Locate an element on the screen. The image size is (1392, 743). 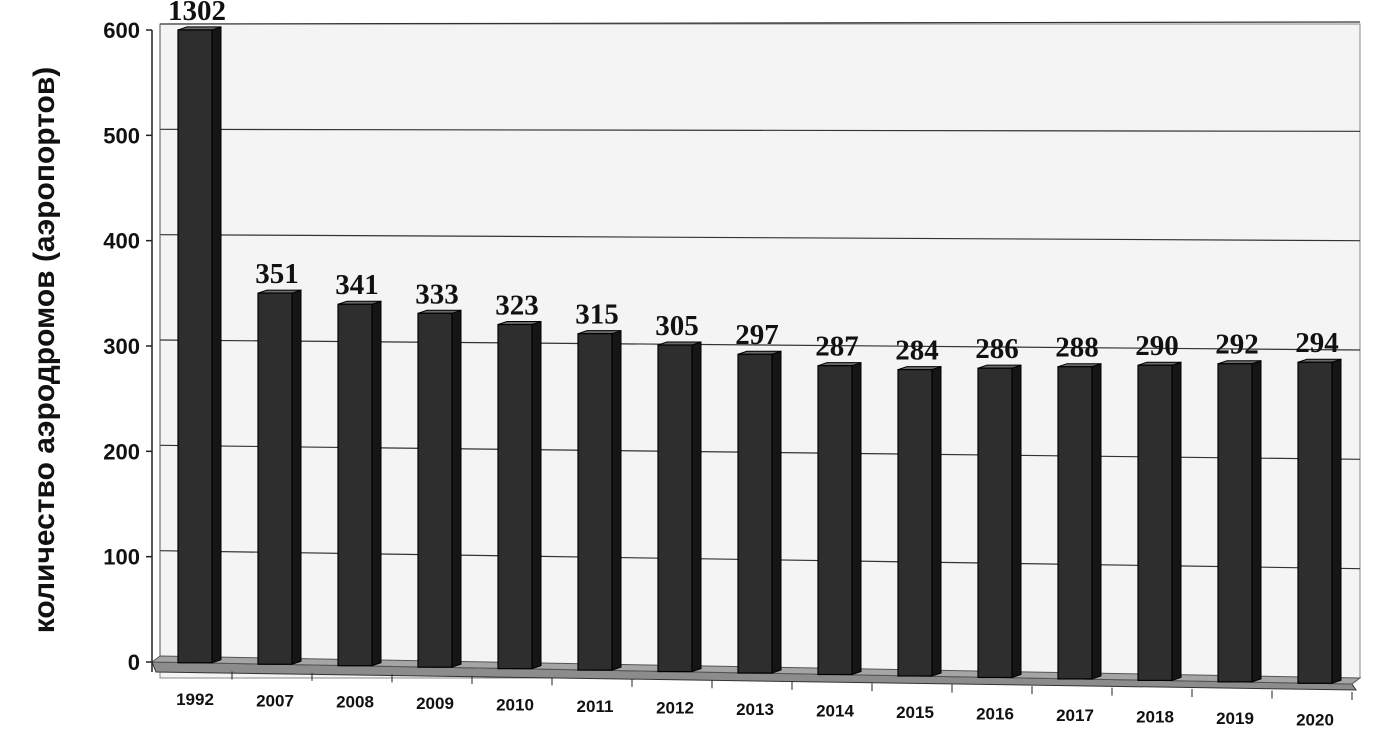
x-tick-label: 2009 is located at coordinates (435, 703).